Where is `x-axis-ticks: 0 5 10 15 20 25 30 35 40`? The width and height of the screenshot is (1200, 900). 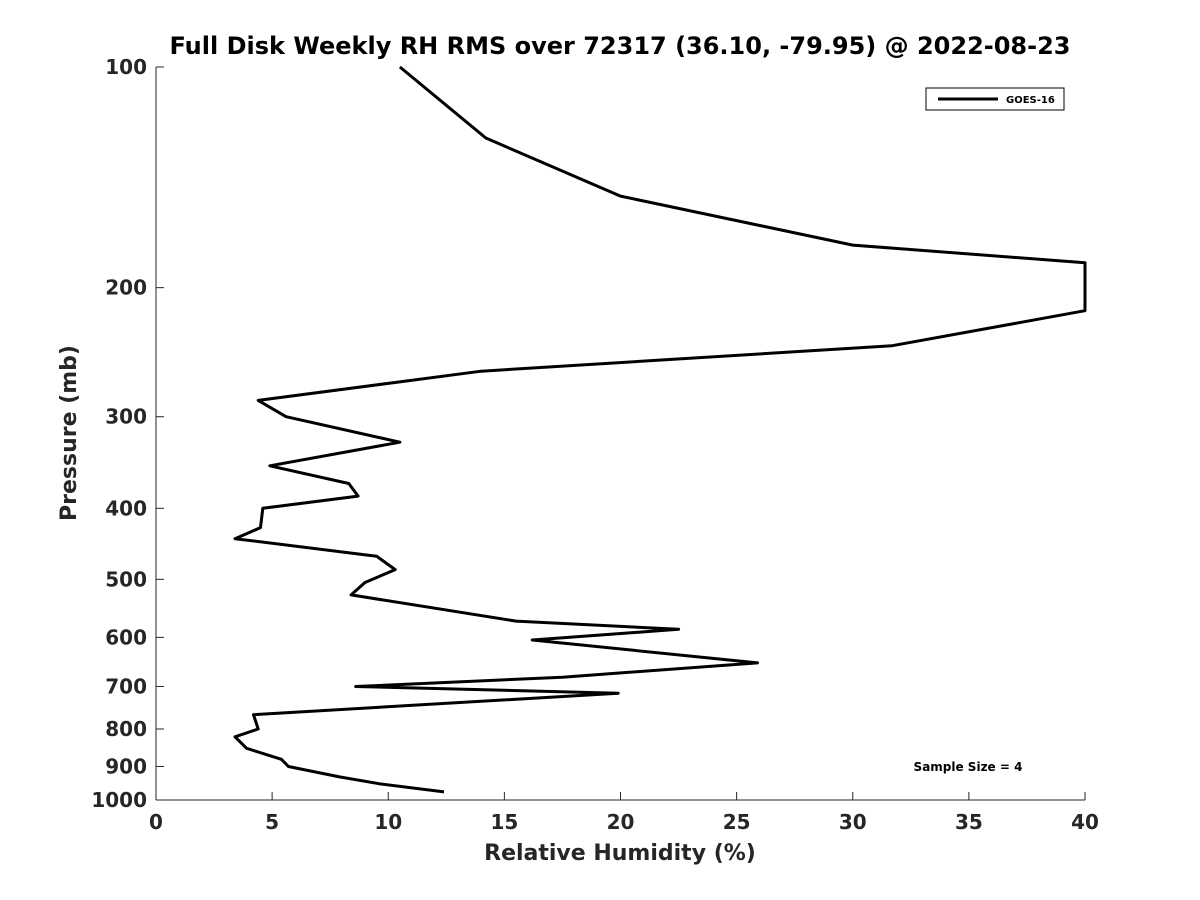 x-axis-ticks: 0 5 10 15 20 25 30 35 40 is located at coordinates (624, 813).